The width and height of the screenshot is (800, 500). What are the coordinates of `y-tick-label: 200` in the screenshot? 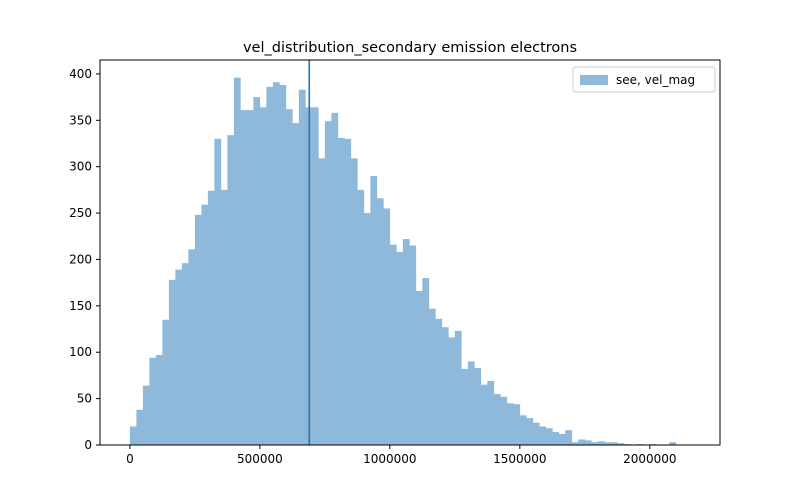 It's located at (80, 259).